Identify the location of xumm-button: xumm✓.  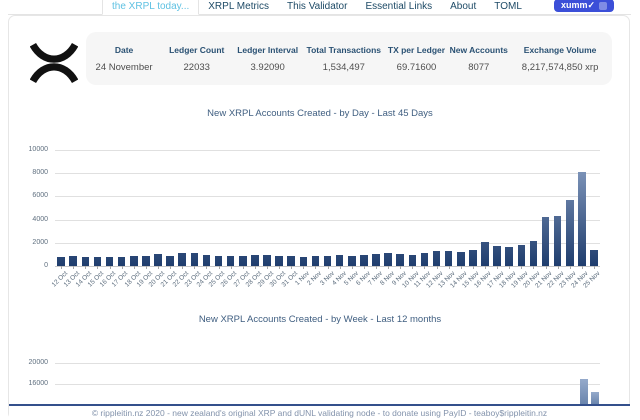
(583, 6).